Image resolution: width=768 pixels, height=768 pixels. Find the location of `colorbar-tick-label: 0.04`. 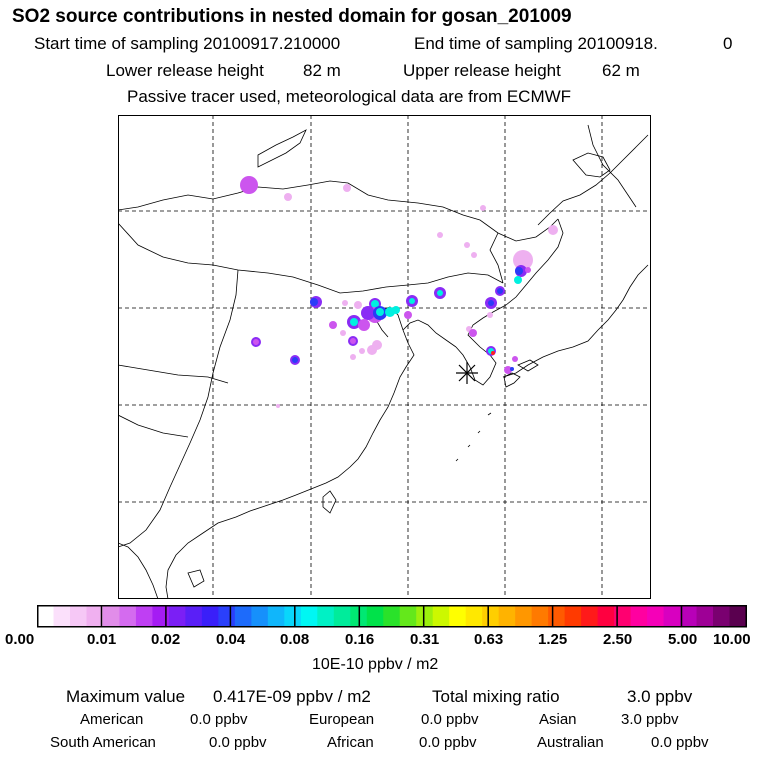

colorbar-tick-label: 0.04 is located at coordinates (231, 639).